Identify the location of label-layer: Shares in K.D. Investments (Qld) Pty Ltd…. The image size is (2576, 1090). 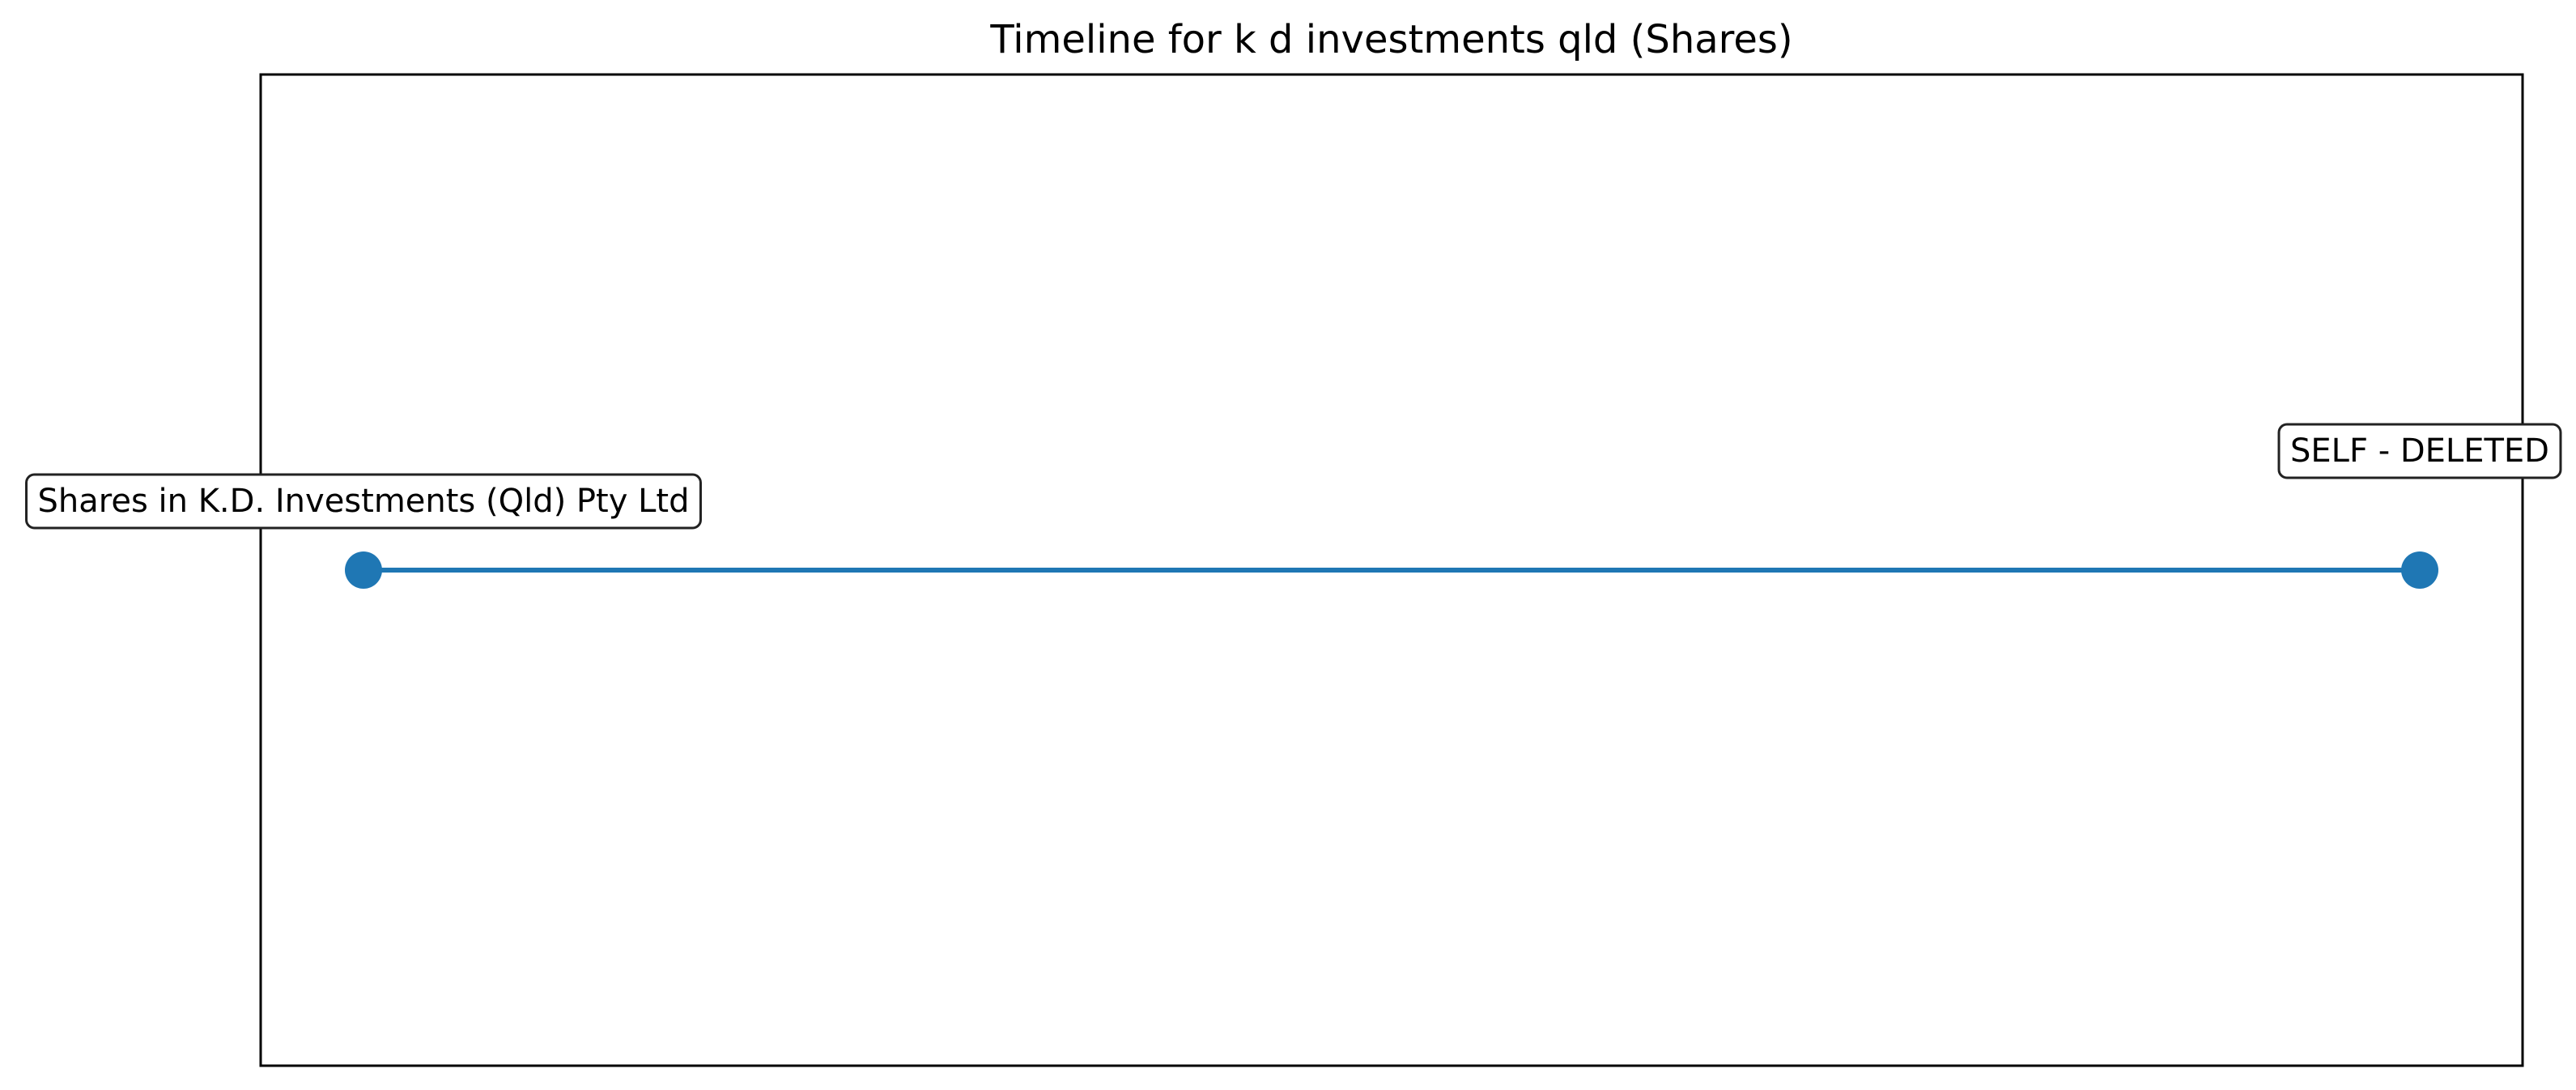
(1294, 477).